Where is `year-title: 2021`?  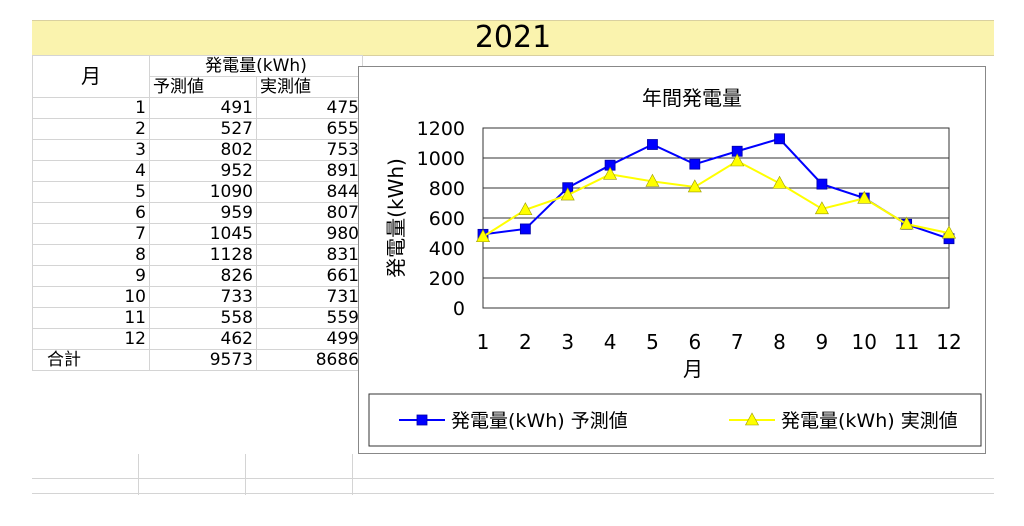 year-title: 2021 is located at coordinates (513, 37).